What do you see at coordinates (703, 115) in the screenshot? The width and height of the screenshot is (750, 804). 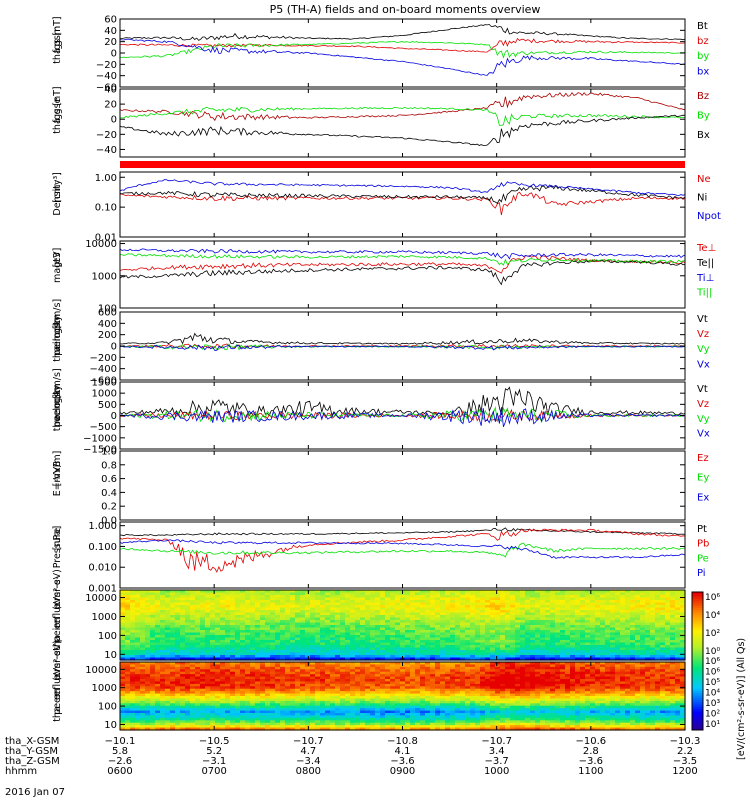 I see `legend-label: By` at bounding box center [703, 115].